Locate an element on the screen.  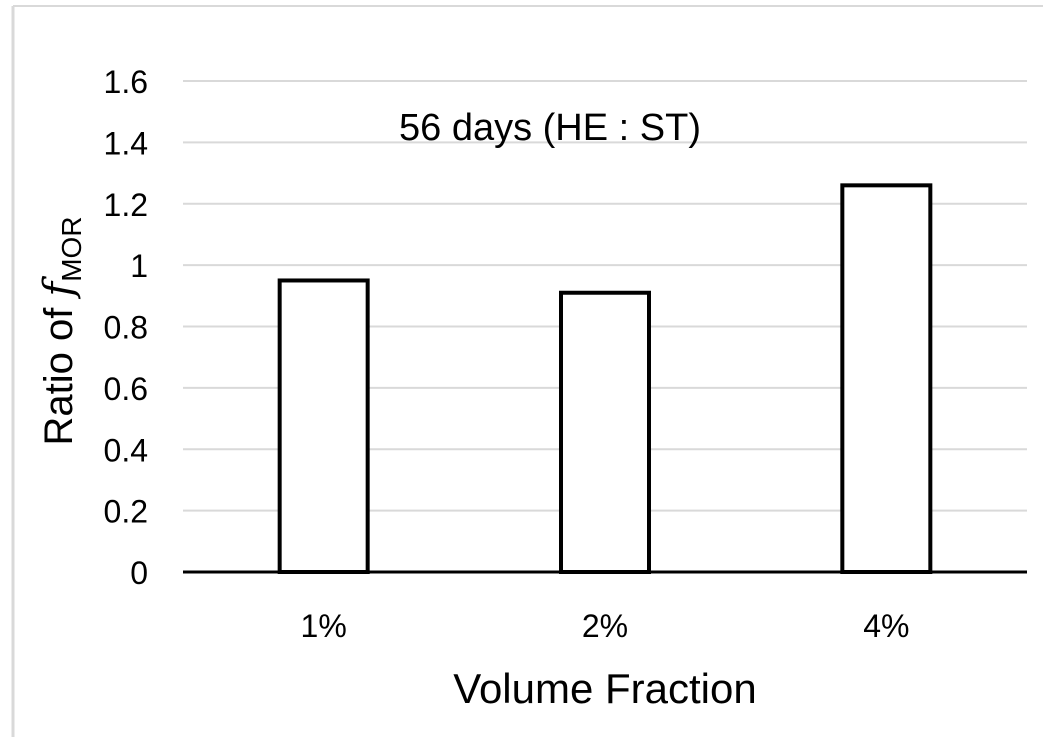
y-tick-label: 0.8 is located at coordinates (126, 328).